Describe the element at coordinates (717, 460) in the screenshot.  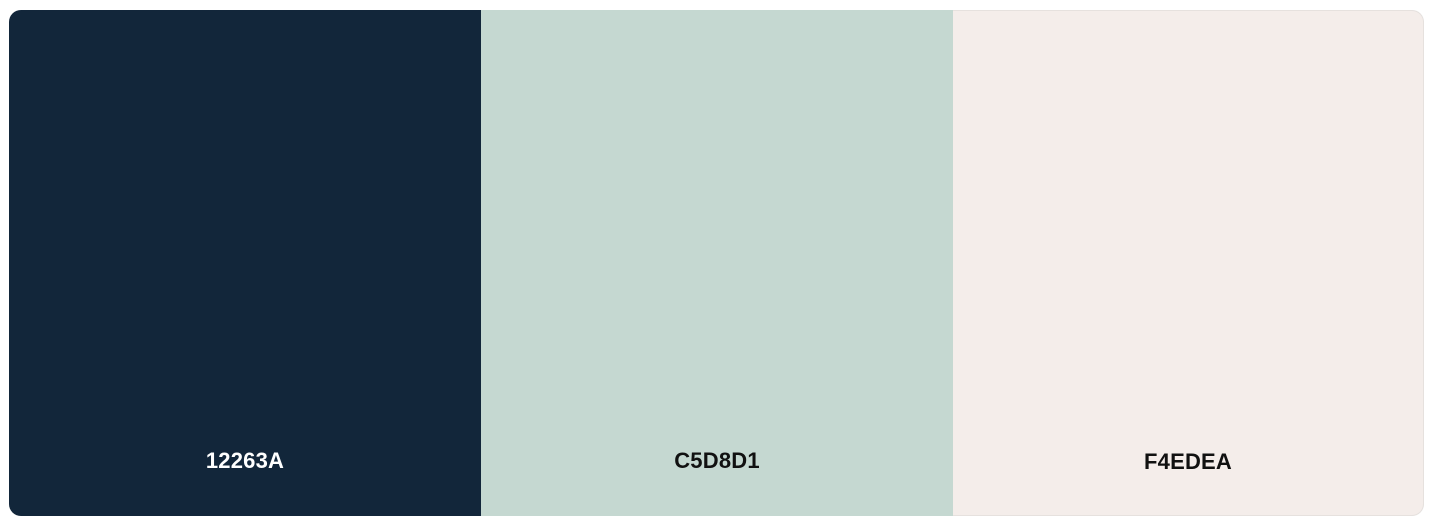
I see `swatch-hex-label: C5D8D1` at that location.